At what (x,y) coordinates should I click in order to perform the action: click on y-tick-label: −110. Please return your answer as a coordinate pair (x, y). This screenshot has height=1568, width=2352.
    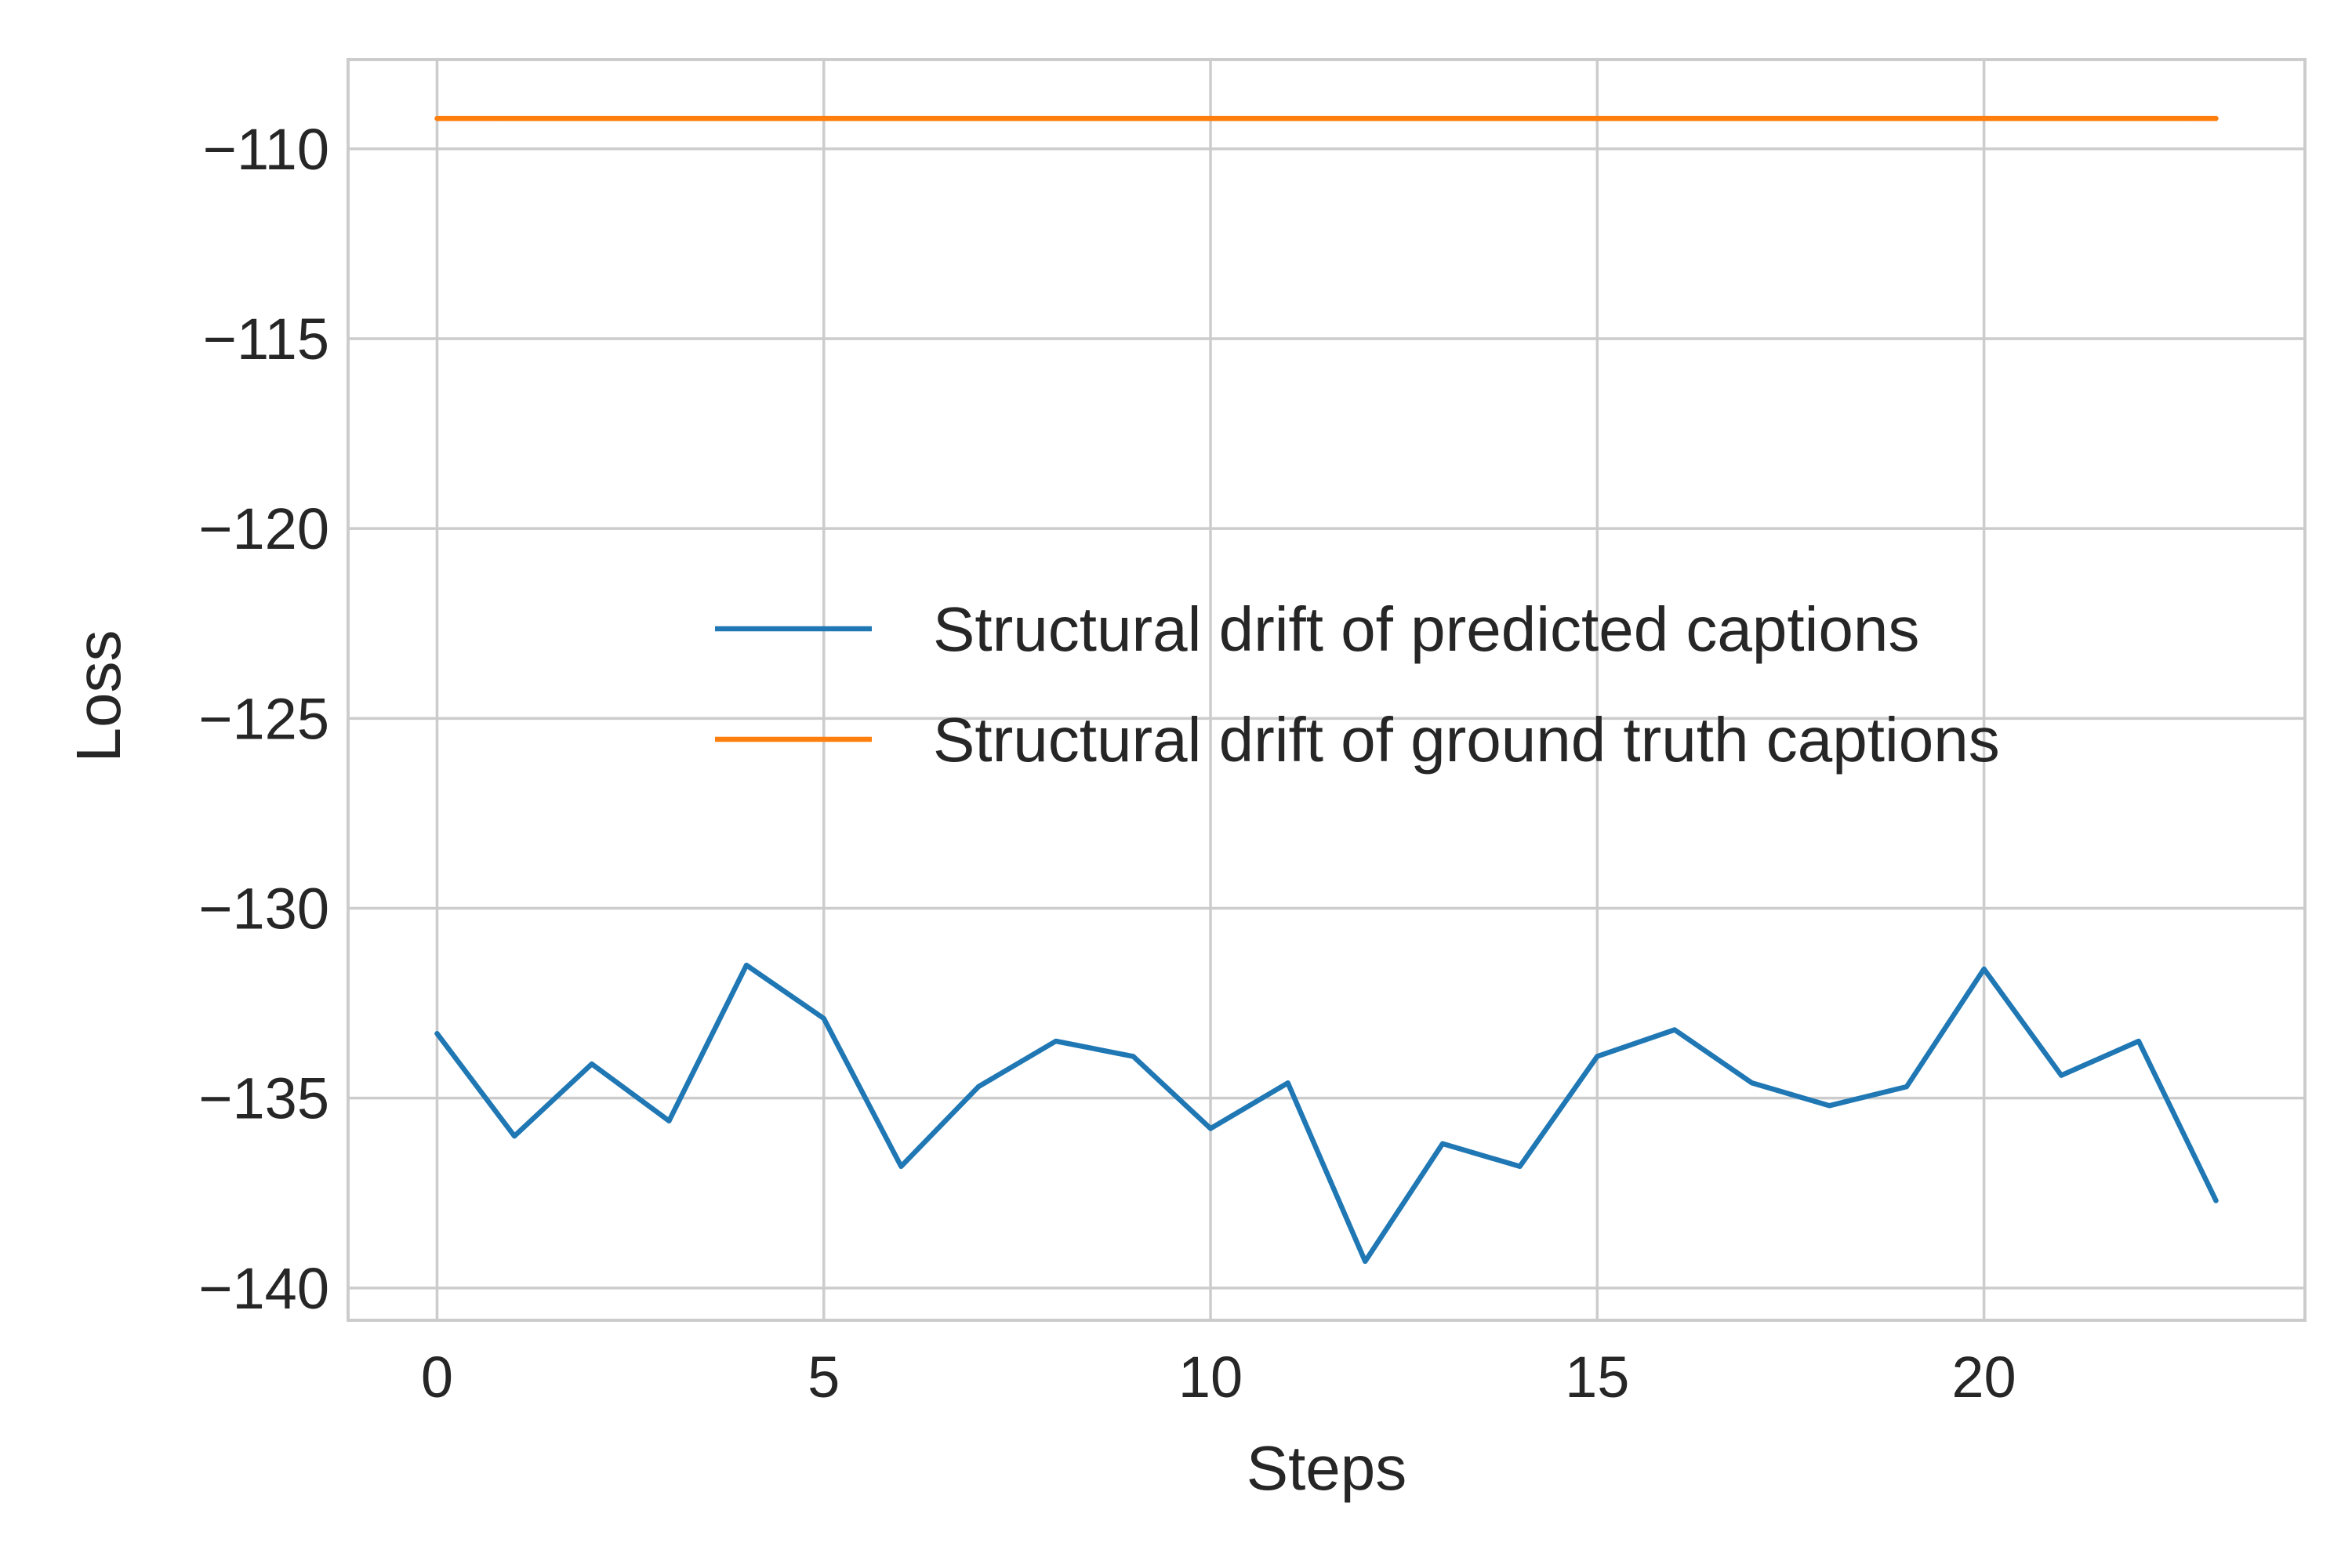
    Looking at the image, I should click on (266, 149).